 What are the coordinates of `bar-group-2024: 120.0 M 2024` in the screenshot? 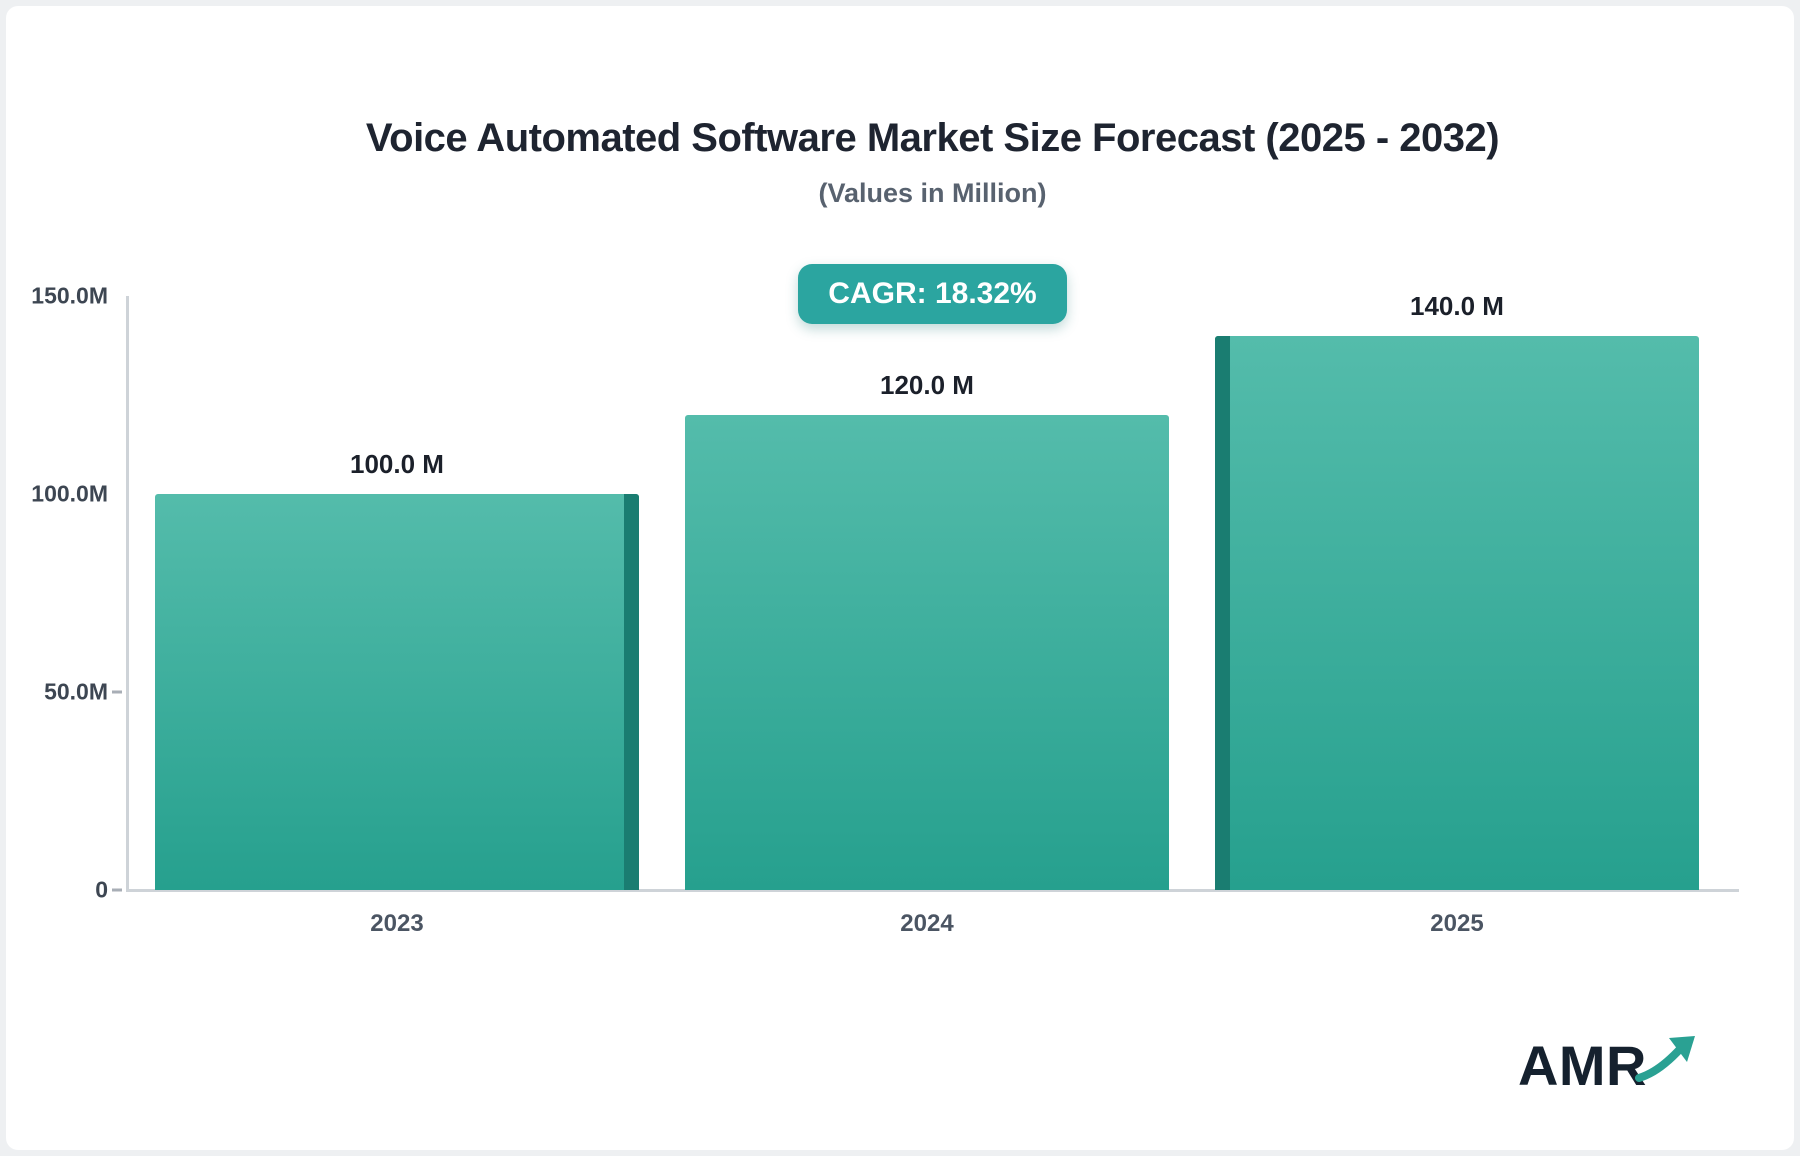 It's located at (927, 616).